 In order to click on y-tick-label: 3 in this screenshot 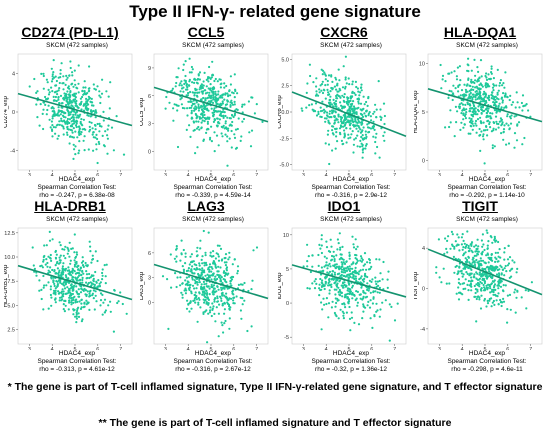, I will do `click(149, 125)`.